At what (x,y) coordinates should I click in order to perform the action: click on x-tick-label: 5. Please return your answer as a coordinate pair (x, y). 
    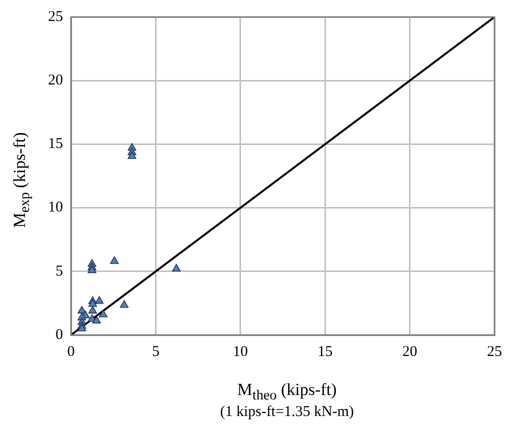
    Looking at the image, I should click on (156, 352).